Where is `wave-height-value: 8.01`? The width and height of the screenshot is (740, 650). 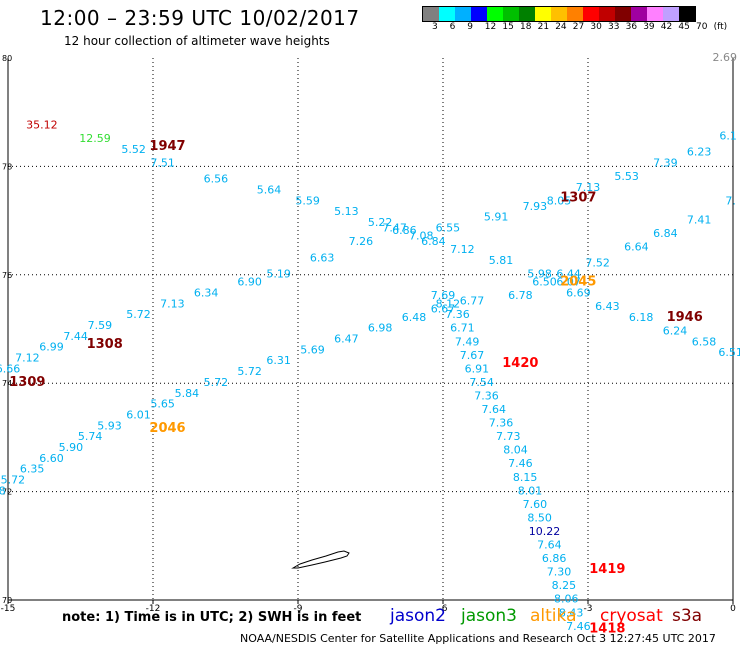 wave-height-value: 8.01 is located at coordinates (530, 490).